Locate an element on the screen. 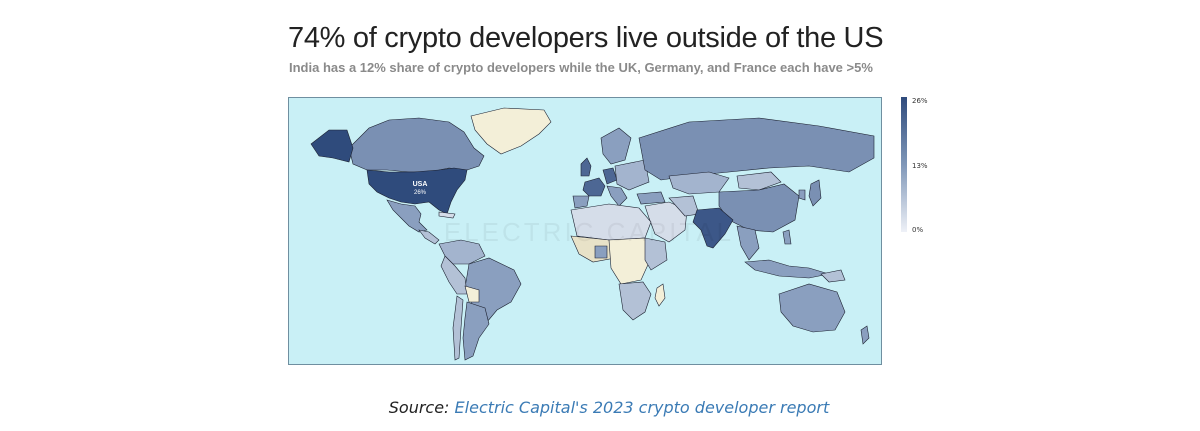  country-north-africa is located at coordinates (611, 222).